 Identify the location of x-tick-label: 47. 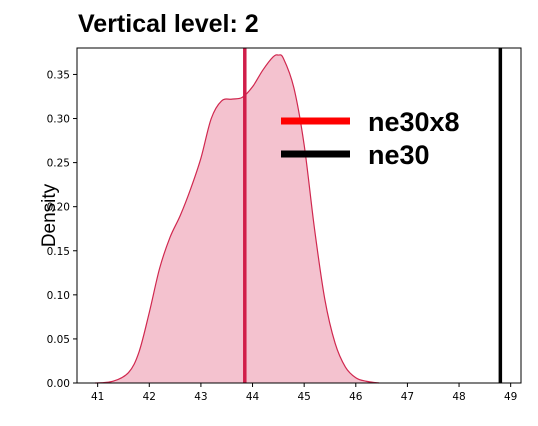
(407, 397).